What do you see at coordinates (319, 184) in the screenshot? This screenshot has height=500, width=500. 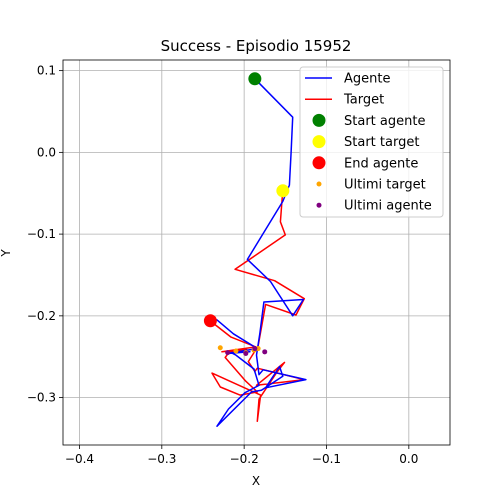 I see `legend-ultimi-target-swatch` at bounding box center [319, 184].